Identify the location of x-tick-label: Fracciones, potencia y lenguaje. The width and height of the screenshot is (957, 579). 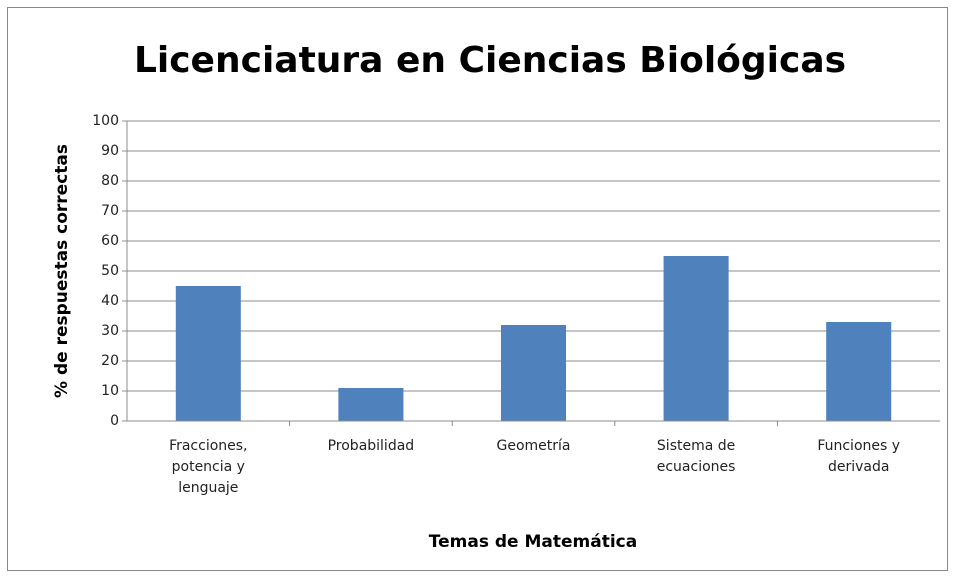
(208, 467).